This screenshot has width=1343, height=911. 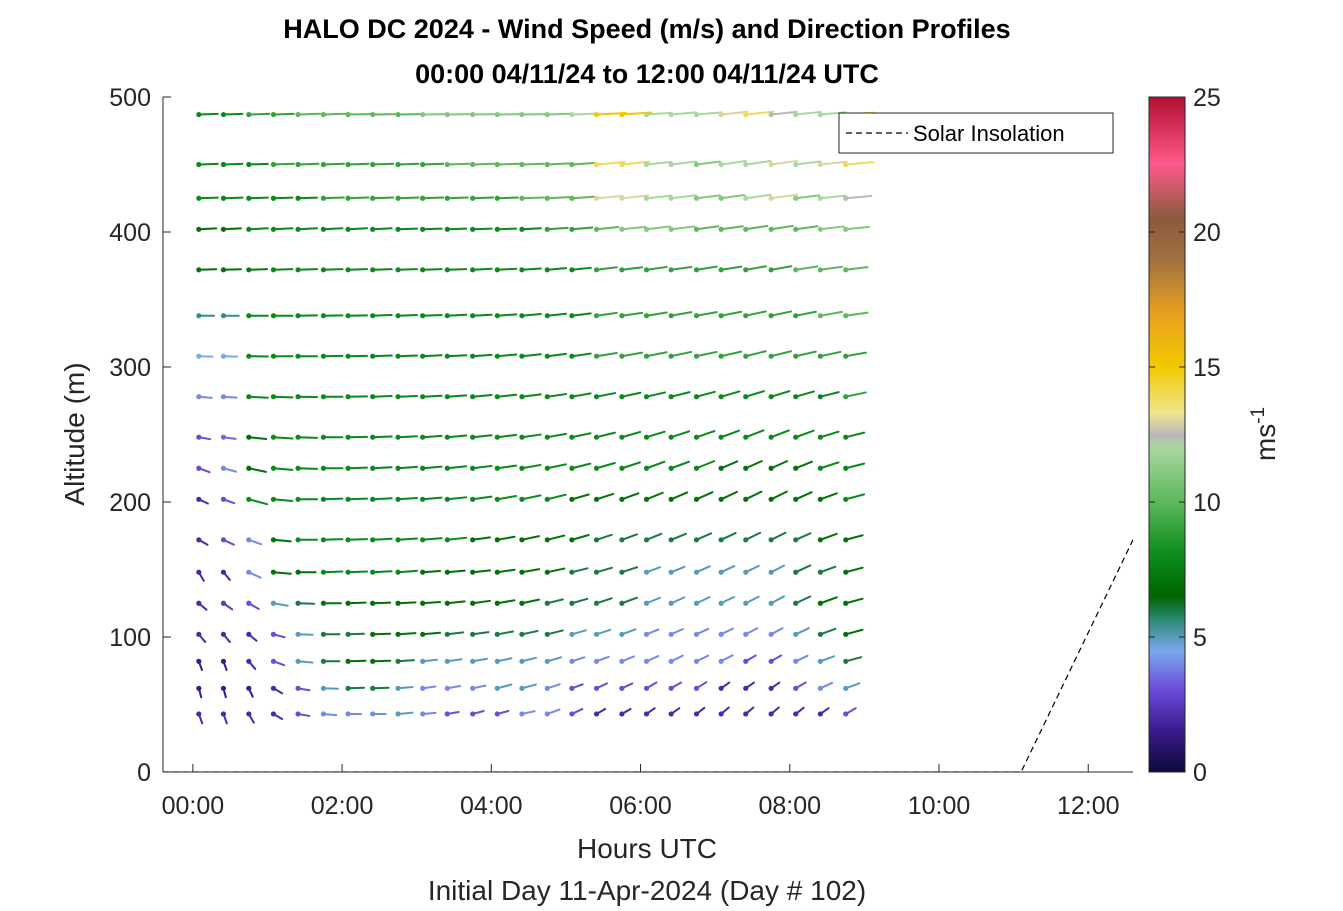 I want to click on y-tick-label: 0, so click(x=144, y=773).